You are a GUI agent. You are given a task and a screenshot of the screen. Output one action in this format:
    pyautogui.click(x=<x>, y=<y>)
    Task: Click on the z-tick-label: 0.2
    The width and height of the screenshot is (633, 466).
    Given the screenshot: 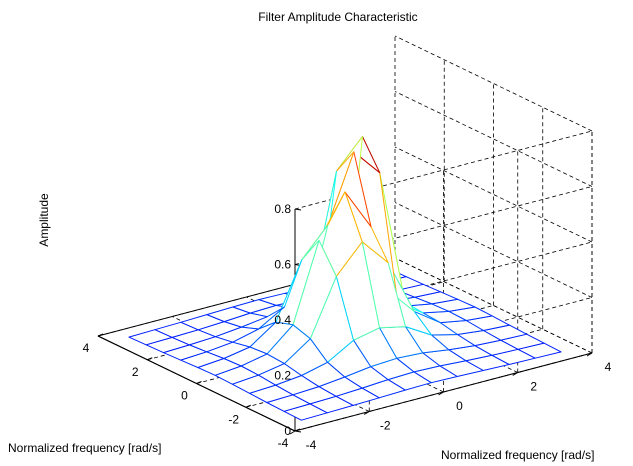 What is the action you would take?
    pyautogui.click(x=282, y=376)
    